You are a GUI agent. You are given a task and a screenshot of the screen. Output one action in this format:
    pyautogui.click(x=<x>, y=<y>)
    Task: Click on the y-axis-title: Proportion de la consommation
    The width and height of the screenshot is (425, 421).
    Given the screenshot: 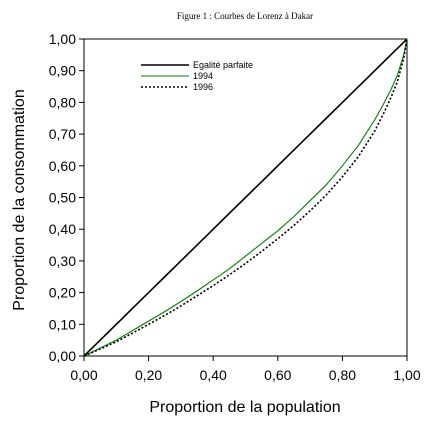 What is the action you would take?
    pyautogui.click(x=19, y=199)
    